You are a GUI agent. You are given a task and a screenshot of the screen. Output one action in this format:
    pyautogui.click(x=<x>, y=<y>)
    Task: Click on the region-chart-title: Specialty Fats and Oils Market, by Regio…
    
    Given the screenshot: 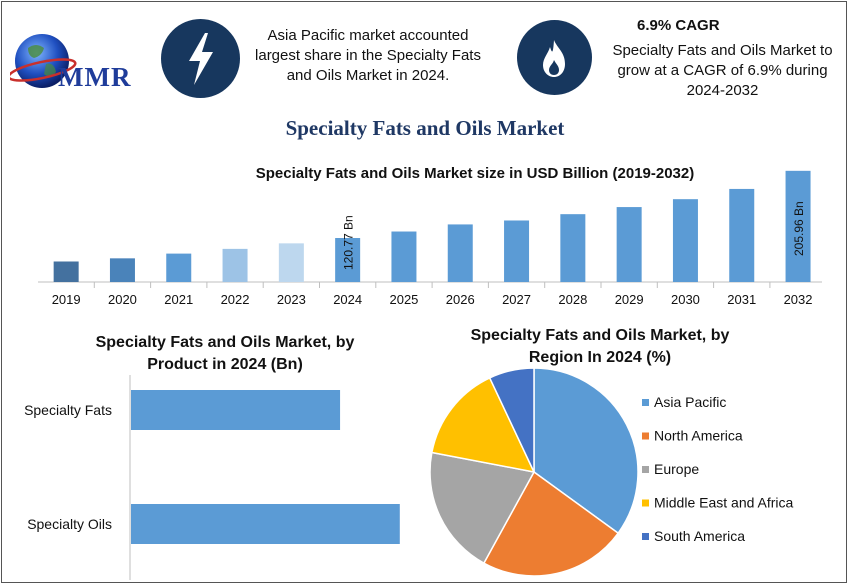 What is the action you would take?
    pyautogui.click(x=600, y=347)
    